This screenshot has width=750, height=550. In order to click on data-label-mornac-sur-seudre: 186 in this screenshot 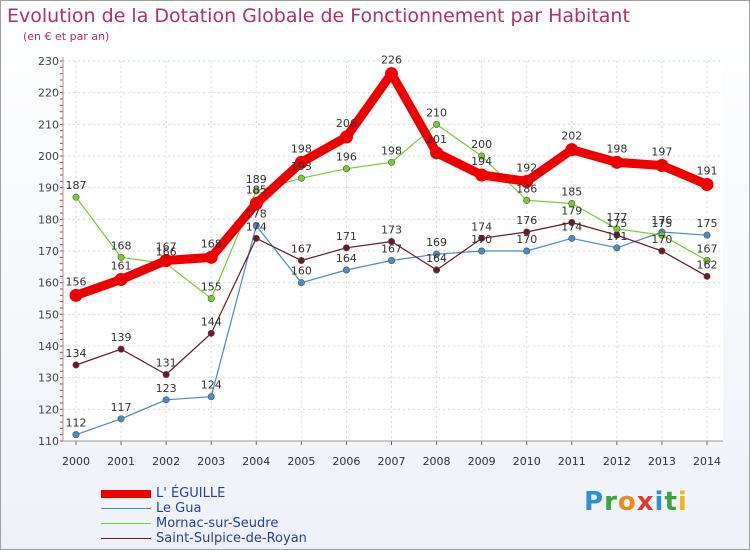, I will do `click(526, 188)`.